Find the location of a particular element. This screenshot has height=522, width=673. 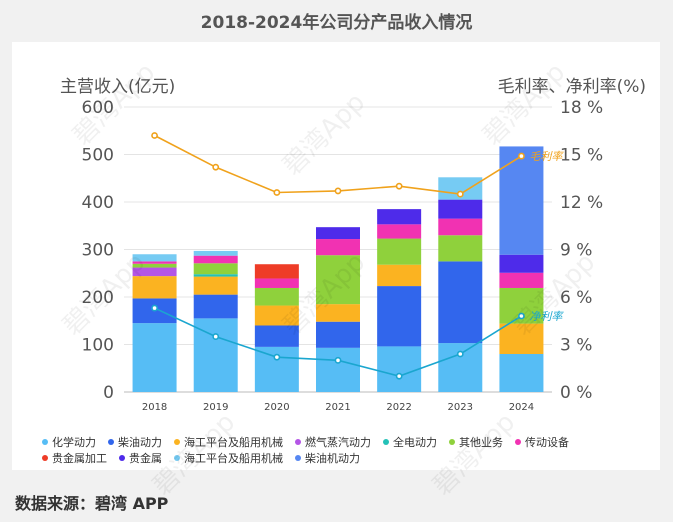

y-left-tick-label: 600 is located at coordinates (98, 108).